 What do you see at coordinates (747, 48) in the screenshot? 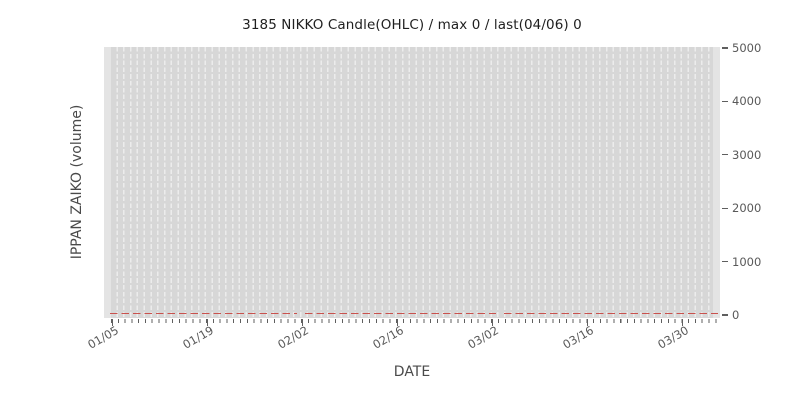
I see `y-tick-label: 5000` at bounding box center [747, 48].